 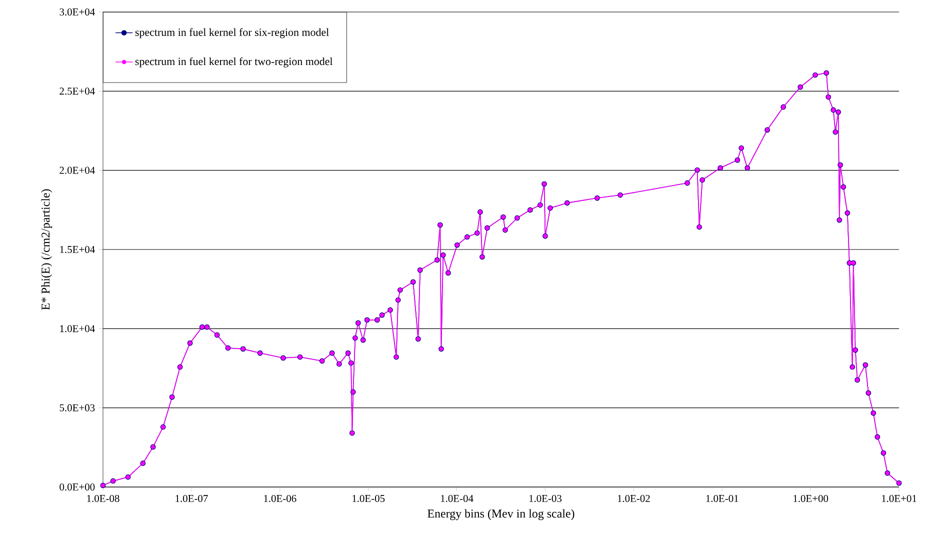 I want to click on x-tick-label: 1.0E-08, so click(x=103, y=498).